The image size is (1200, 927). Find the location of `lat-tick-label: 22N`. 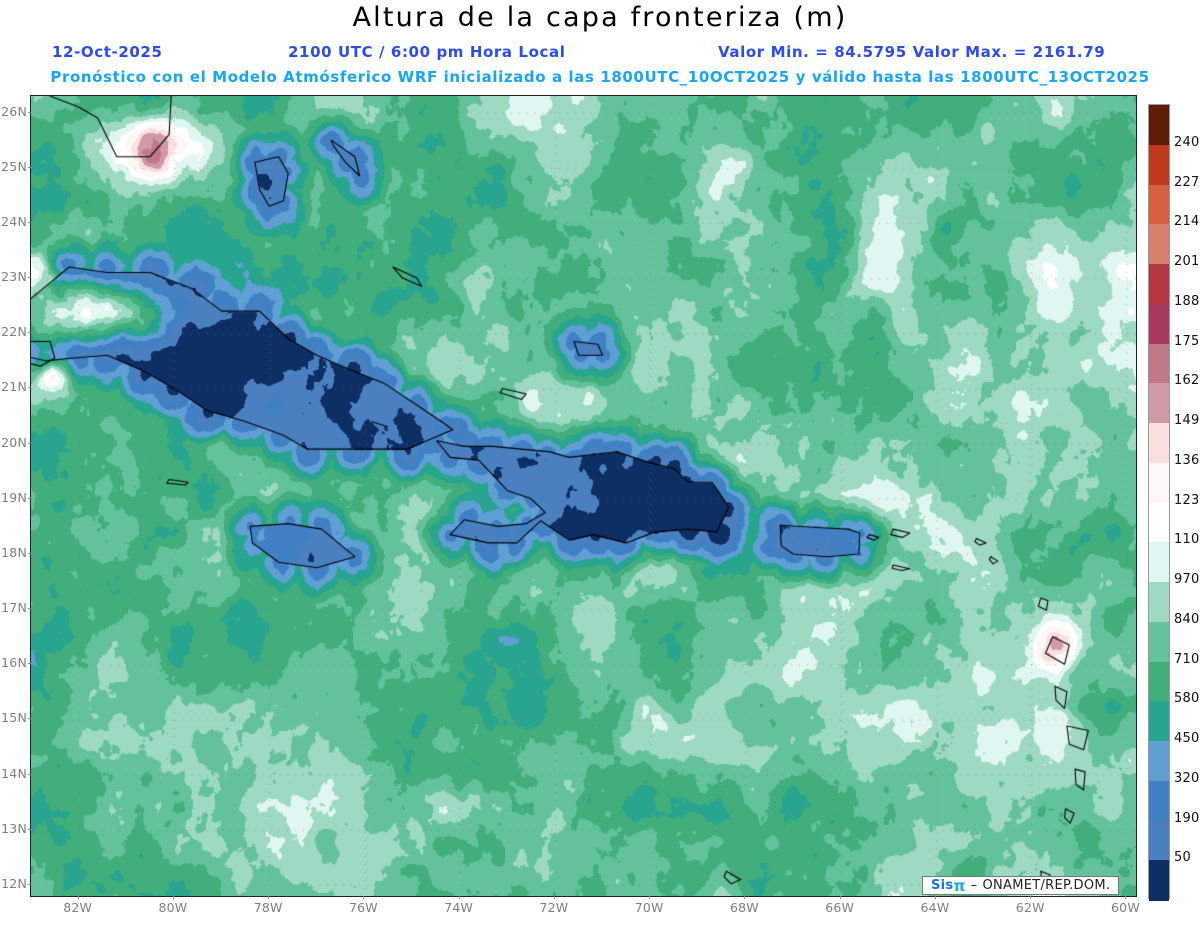

lat-tick-label: 22N is located at coordinates (14, 332).